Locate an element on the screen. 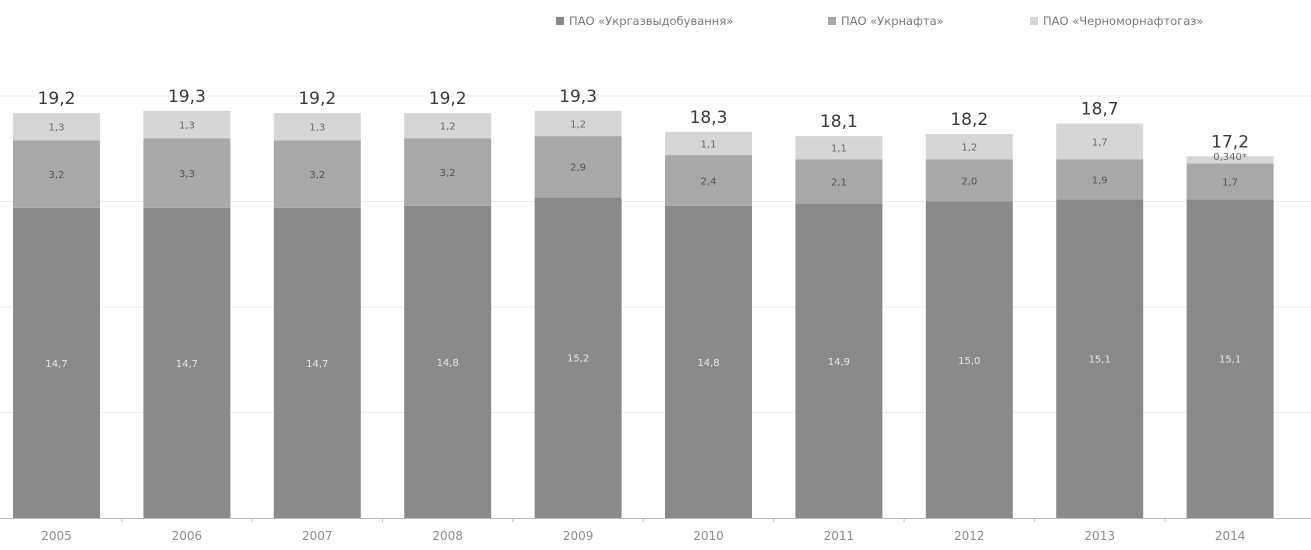  legend-label: ПАО «Укрнафта» is located at coordinates (892, 21).